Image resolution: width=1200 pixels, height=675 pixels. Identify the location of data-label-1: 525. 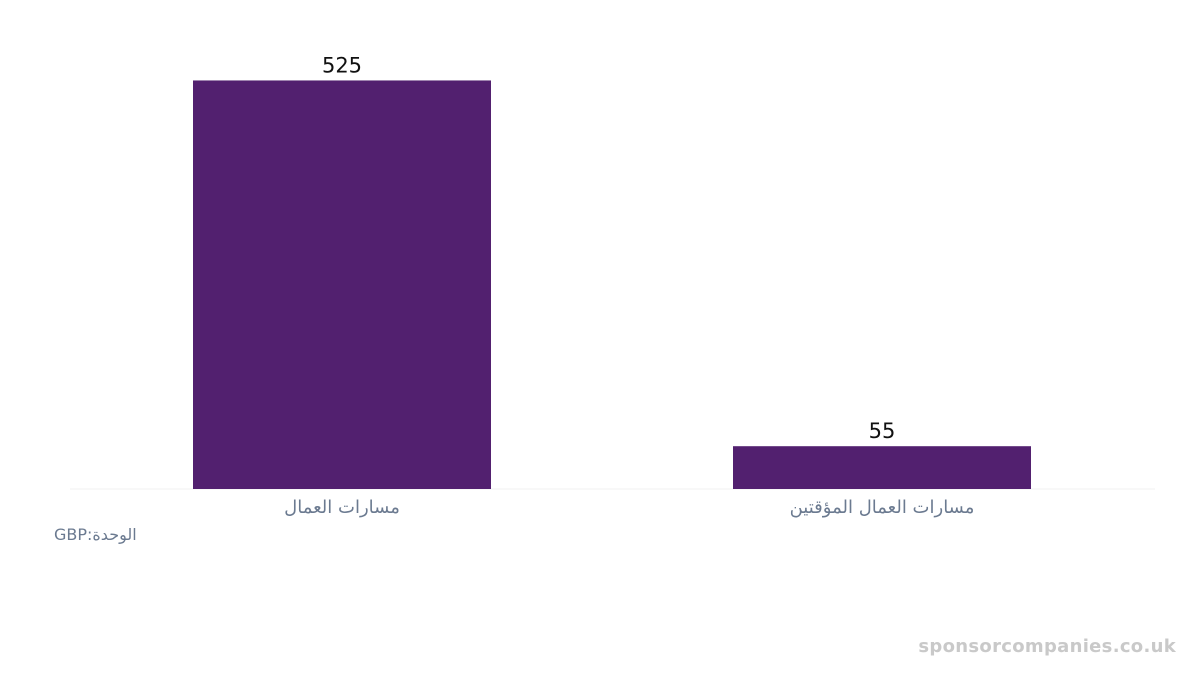
(342, 65).